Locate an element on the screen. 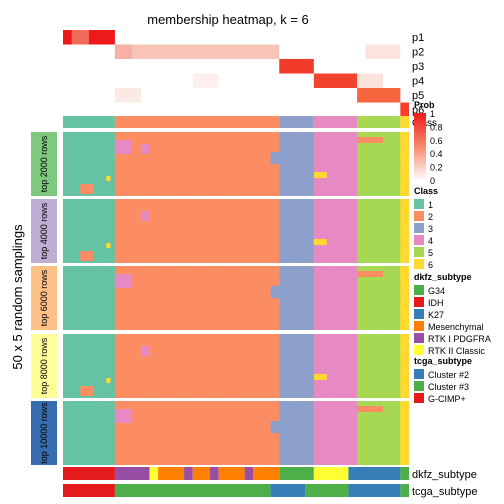  class-legend-label: 5 is located at coordinates (430, 253).